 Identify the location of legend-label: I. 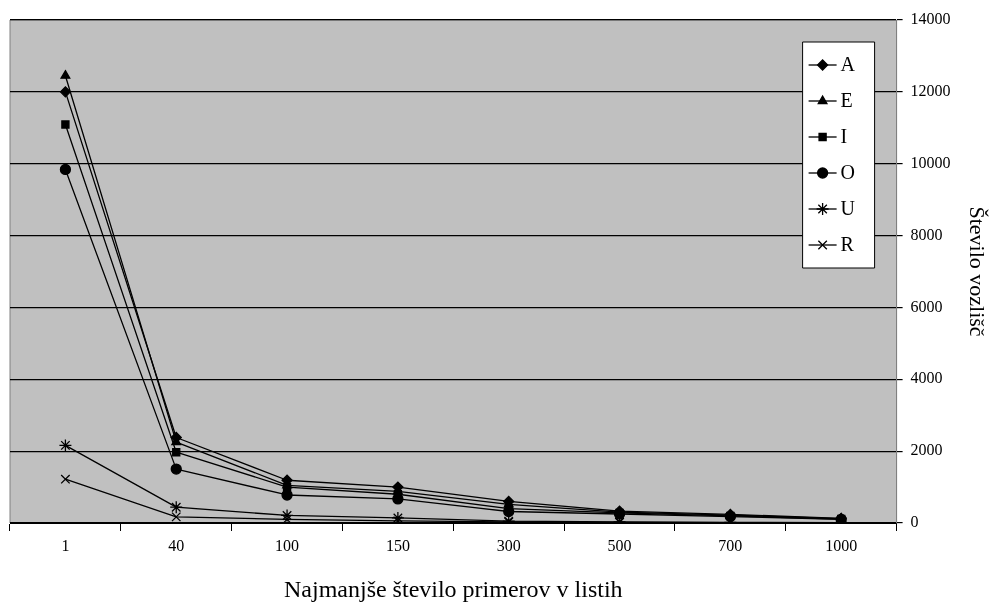
(844, 136).